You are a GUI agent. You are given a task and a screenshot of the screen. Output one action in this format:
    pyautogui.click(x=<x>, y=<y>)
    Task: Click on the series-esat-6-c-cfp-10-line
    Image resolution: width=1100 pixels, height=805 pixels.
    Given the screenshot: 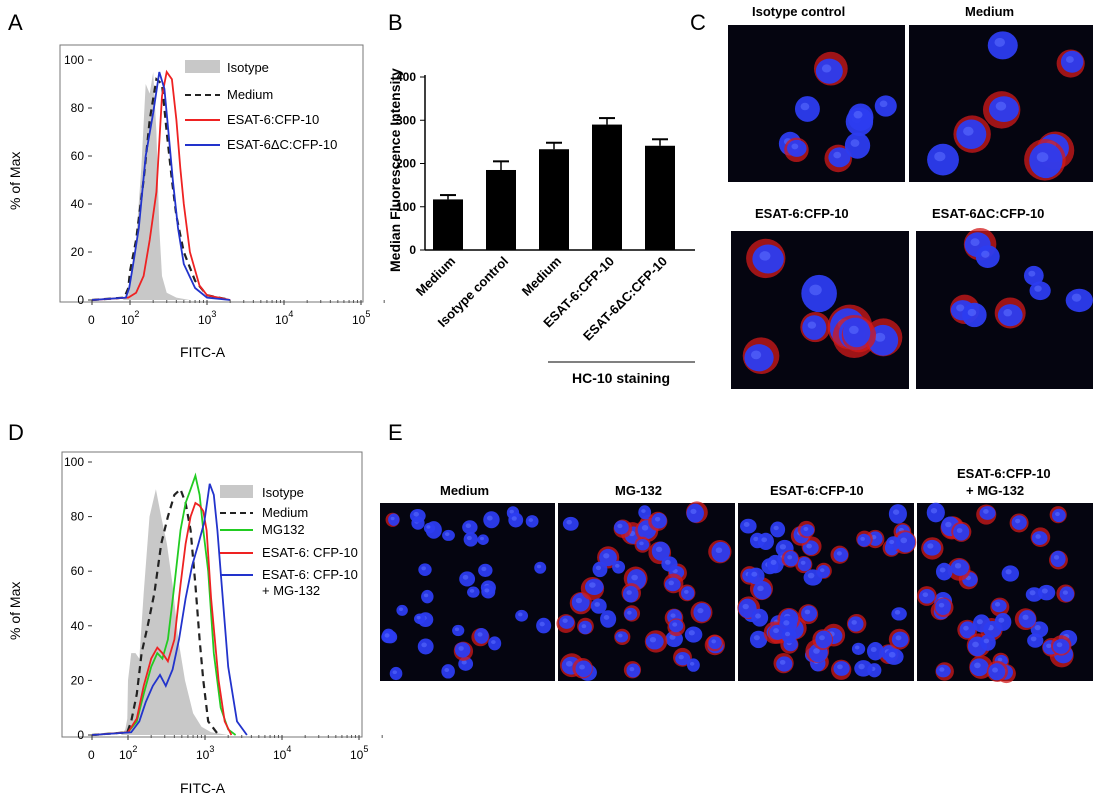 What is the action you would take?
    pyautogui.click(x=161, y=186)
    